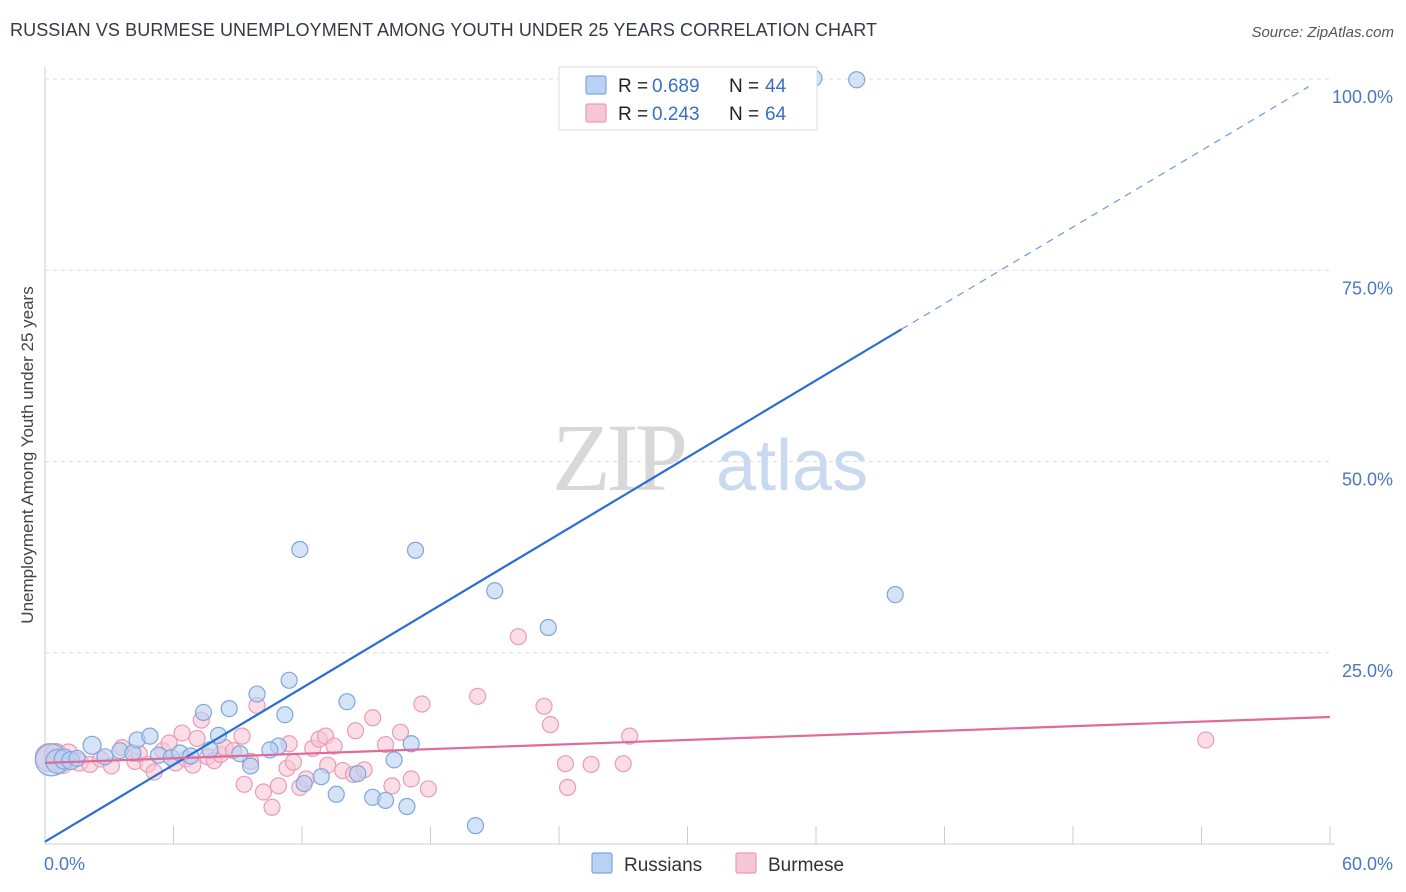 The width and height of the screenshot is (1406, 892). Describe the element at coordinates (744, 86) in the screenshot. I see `legend-n-label-russians: N =` at that location.